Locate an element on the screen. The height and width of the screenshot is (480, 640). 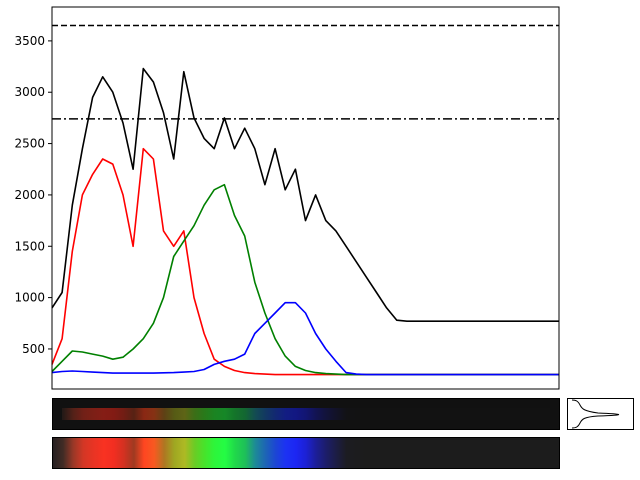
slit-profile-plot is located at coordinates (595, 414).